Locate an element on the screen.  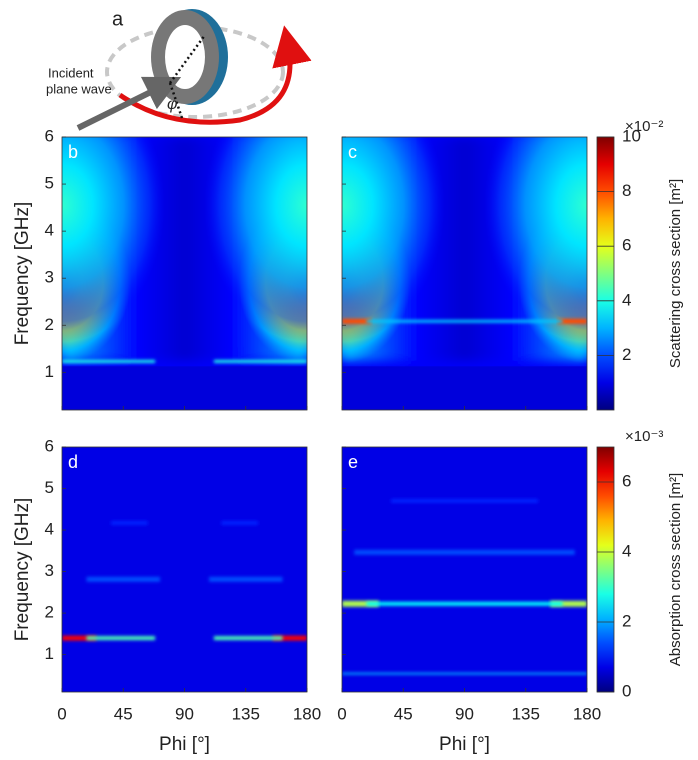
panel-label: c is located at coordinates (352, 152).